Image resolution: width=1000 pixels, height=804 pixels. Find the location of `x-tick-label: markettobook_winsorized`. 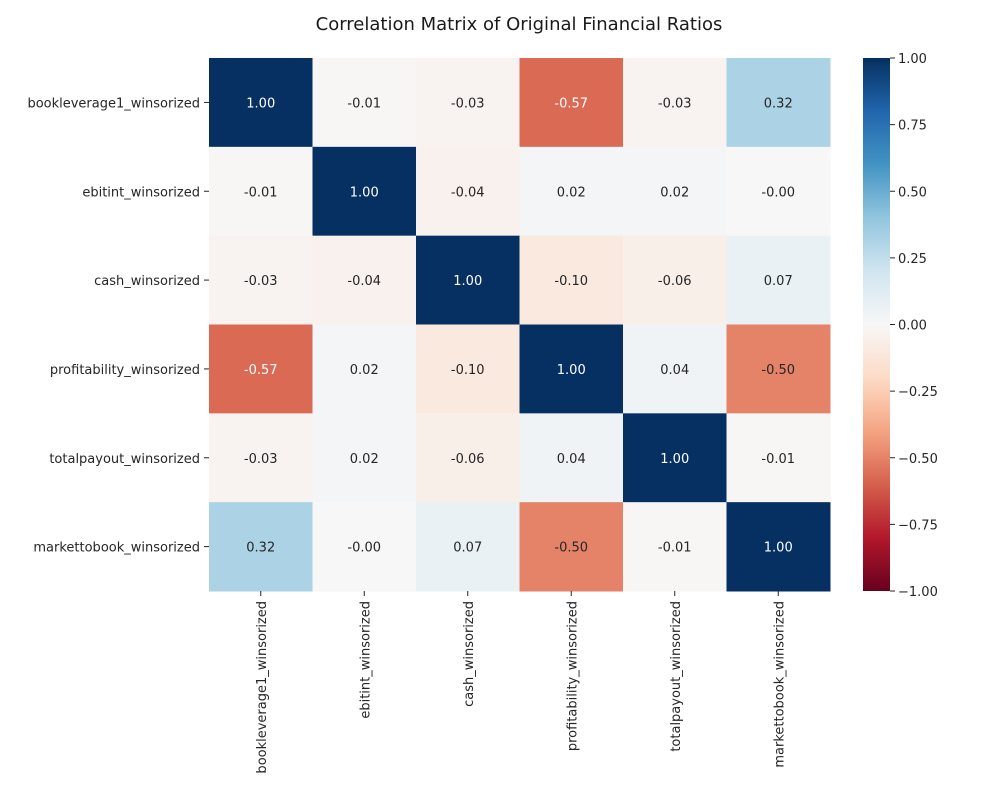

x-tick-label: markettobook_winsorized is located at coordinates (779, 684).